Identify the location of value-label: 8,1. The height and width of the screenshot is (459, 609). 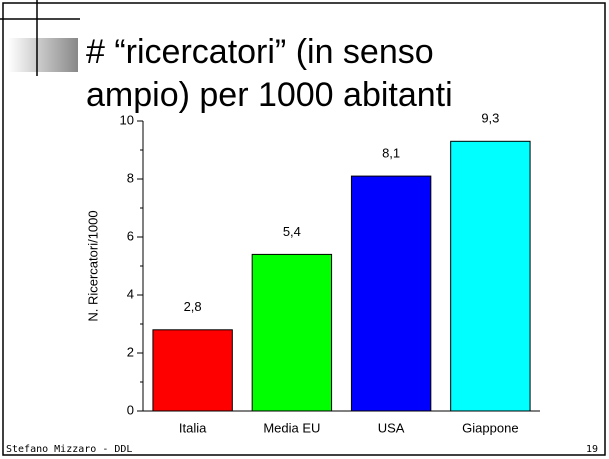
(391, 153).